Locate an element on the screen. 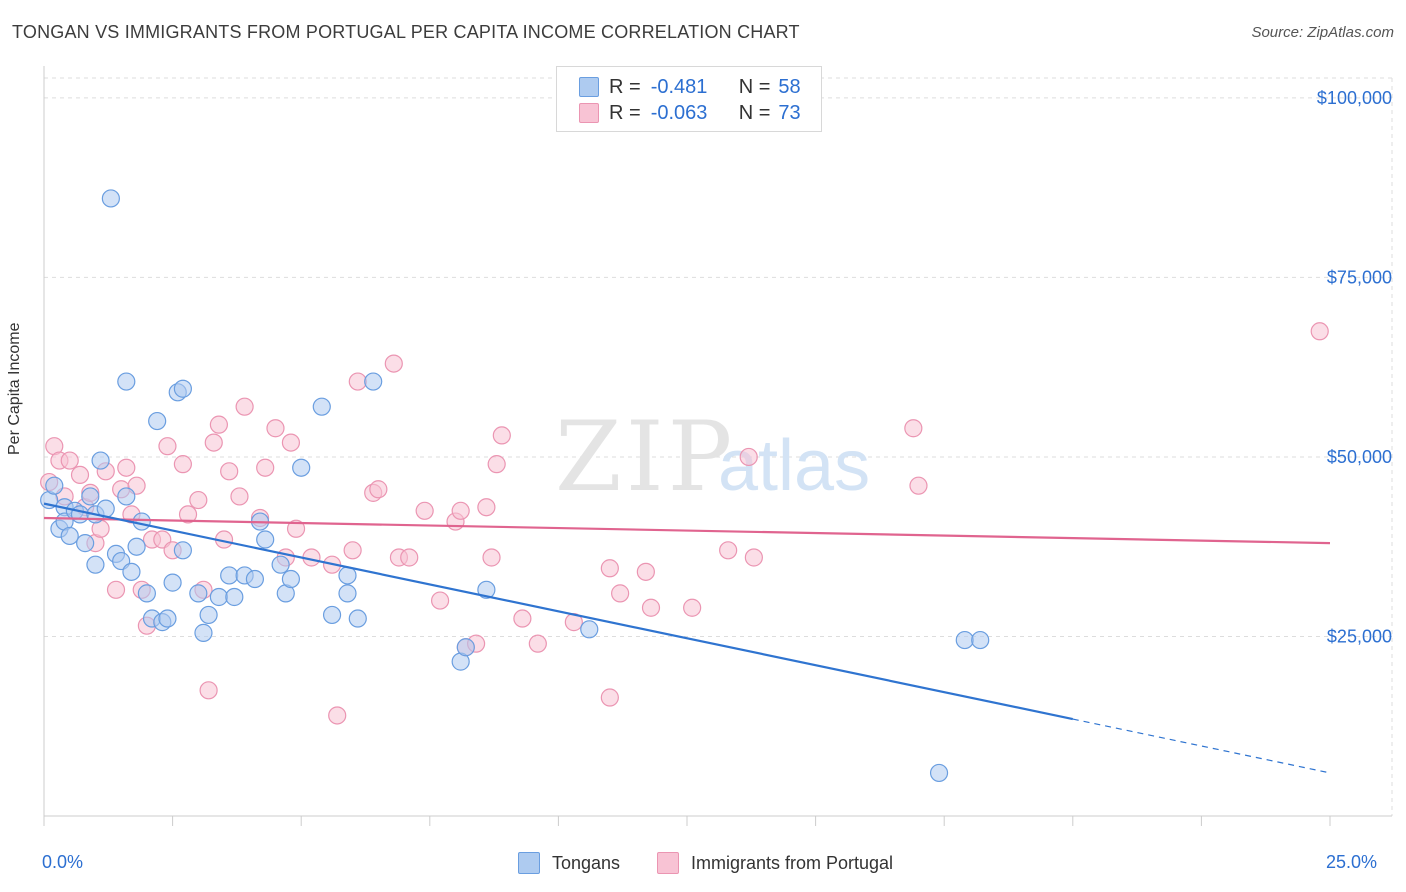 This screenshot has height=892, width=1406. x-tick-right: 25.0% is located at coordinates (1352, 862).